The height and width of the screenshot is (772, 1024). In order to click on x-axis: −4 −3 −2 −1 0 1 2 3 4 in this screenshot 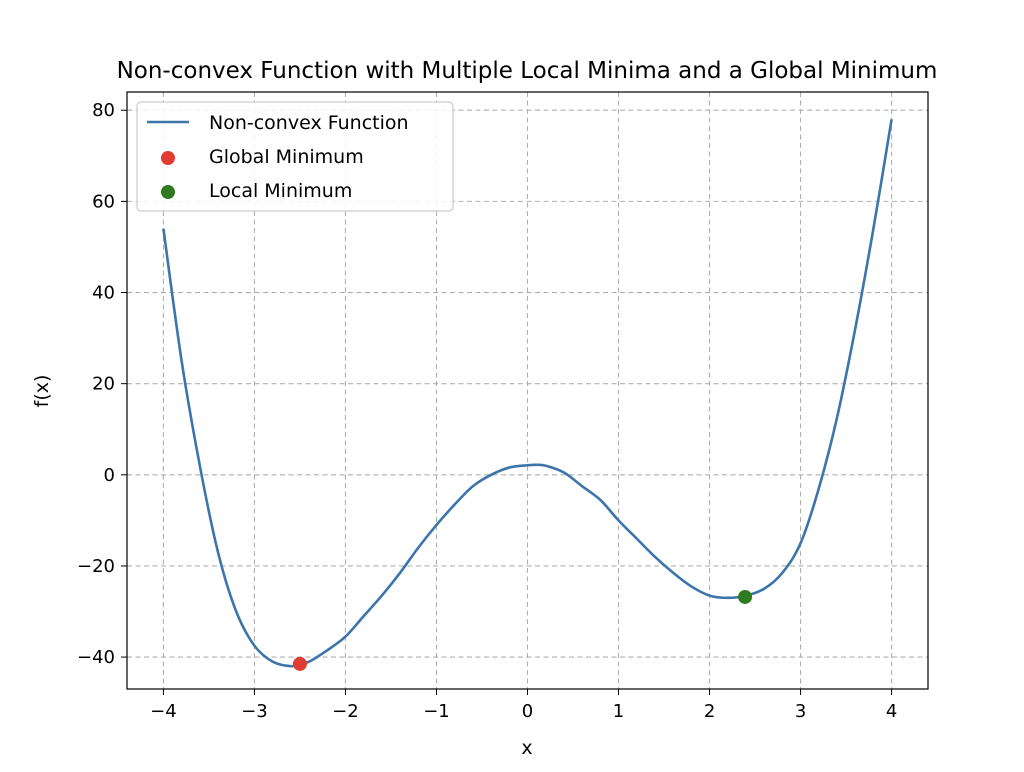, I will do `click(523, 705)`.